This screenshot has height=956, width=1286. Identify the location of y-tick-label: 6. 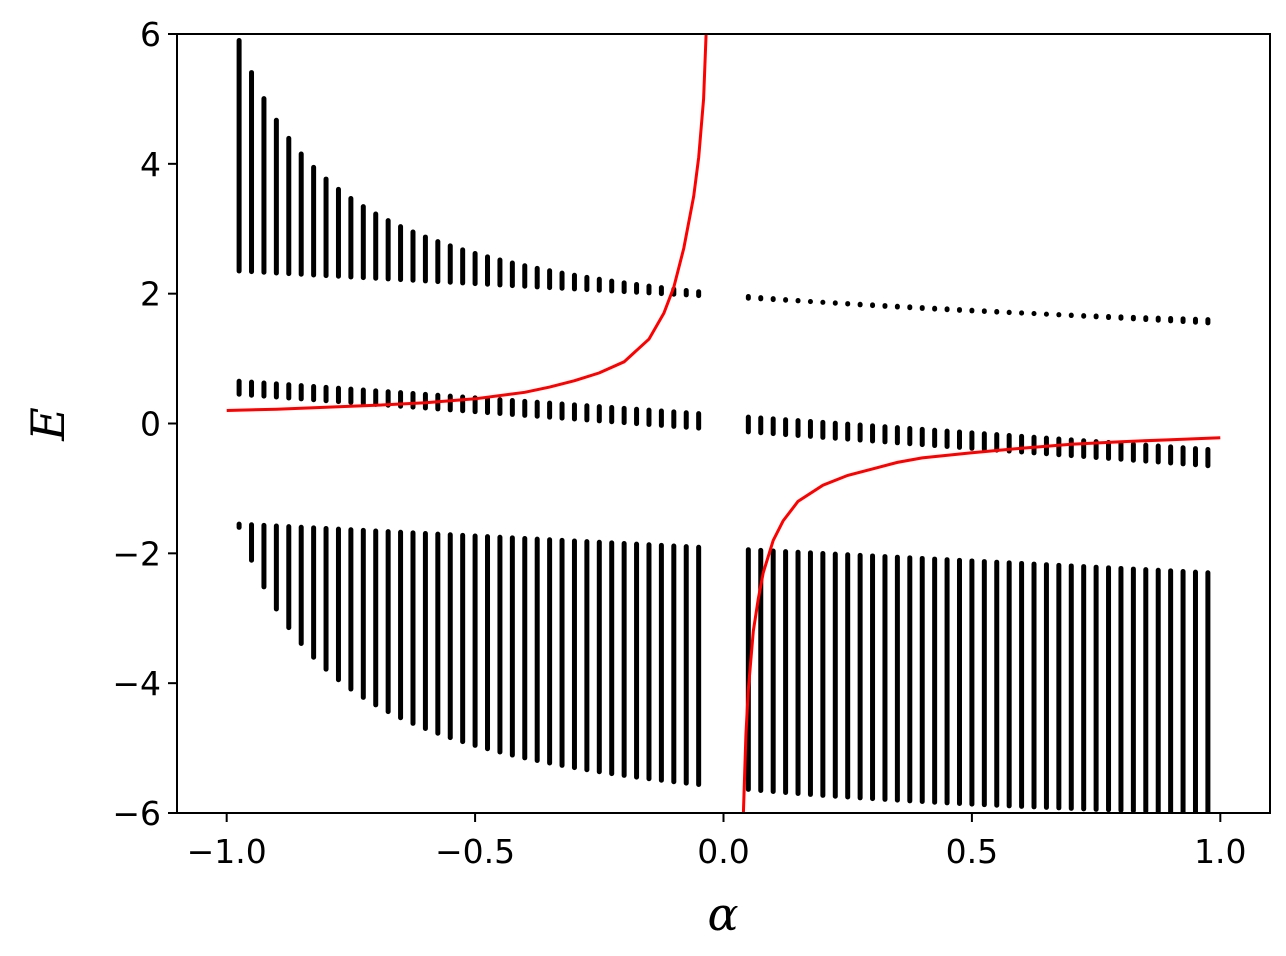
(150, 34).